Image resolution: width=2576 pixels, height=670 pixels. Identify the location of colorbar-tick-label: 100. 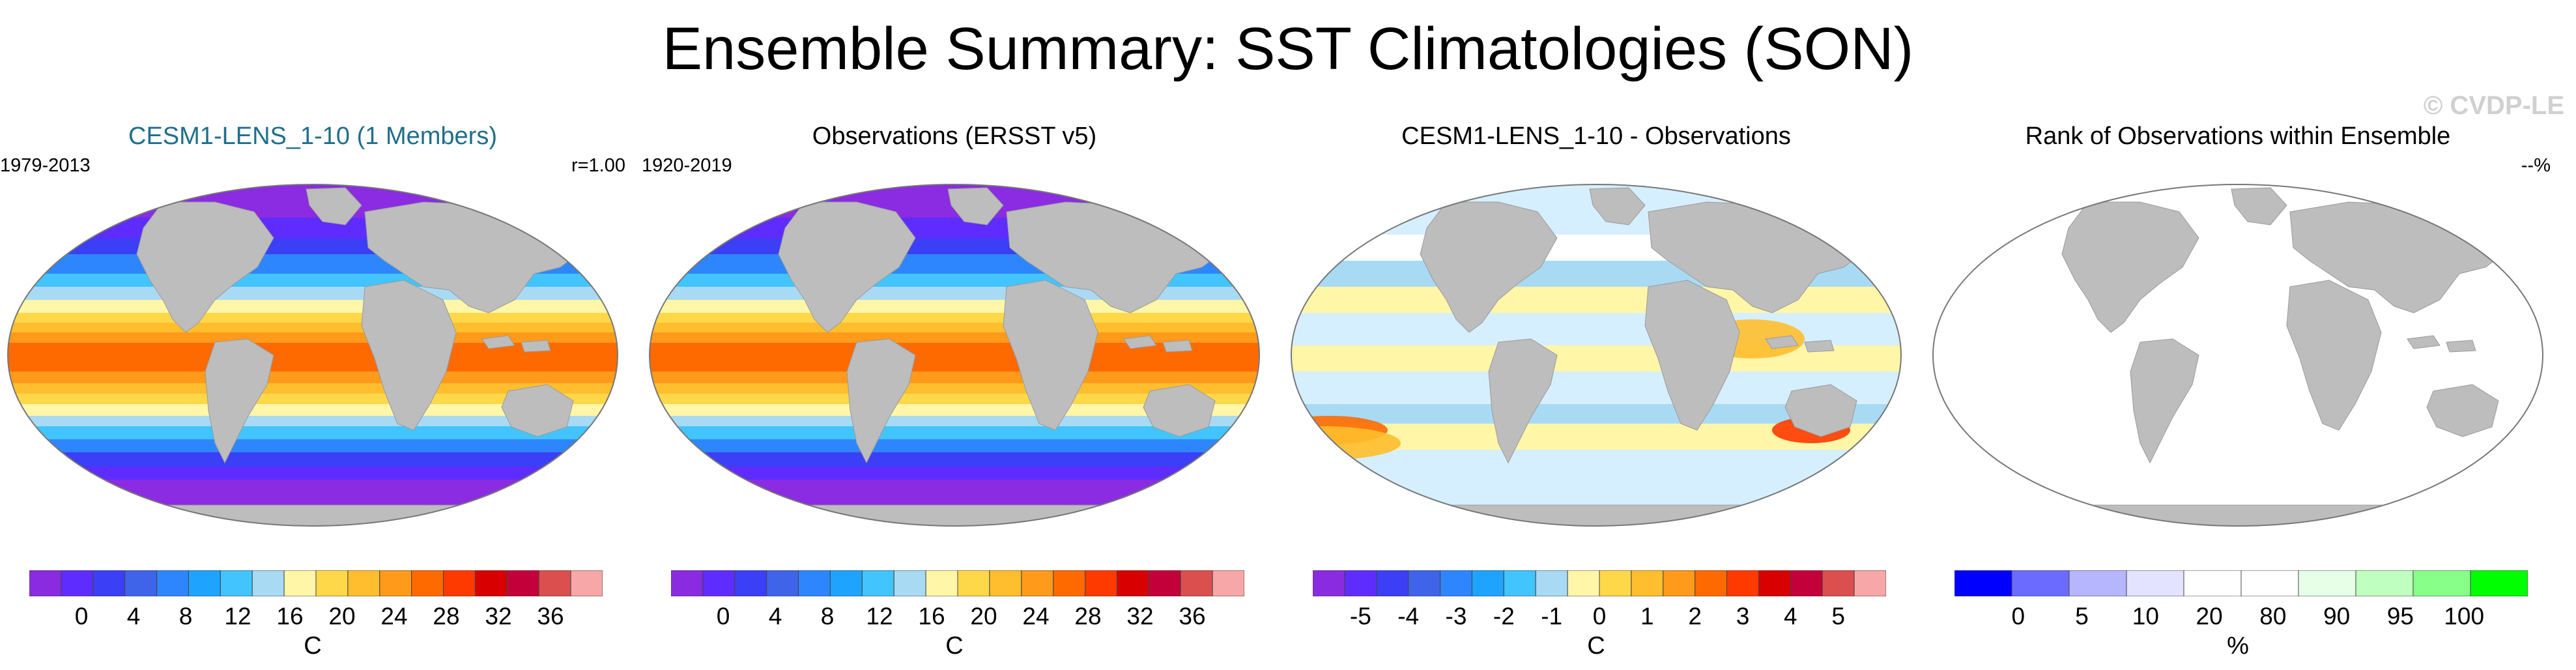
(2464, 616).